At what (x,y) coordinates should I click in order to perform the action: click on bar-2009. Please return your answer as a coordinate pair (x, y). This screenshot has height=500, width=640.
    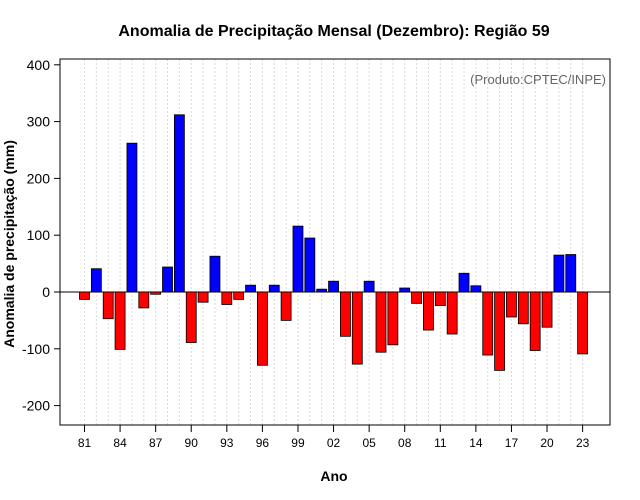
    Looking at the image, I should click on (416, 297).